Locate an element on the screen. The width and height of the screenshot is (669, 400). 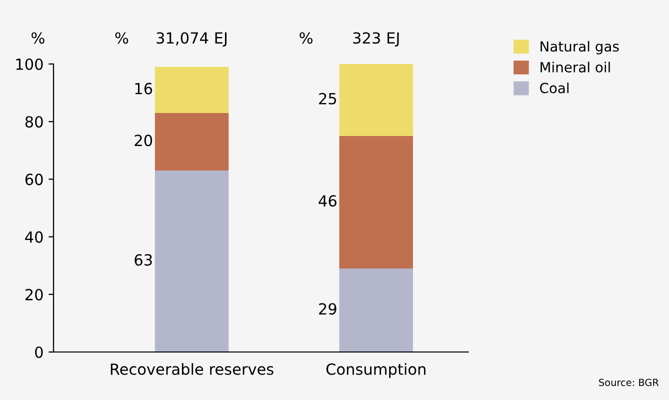
y-tick-label: 100 is located at coordinates (29, 64).